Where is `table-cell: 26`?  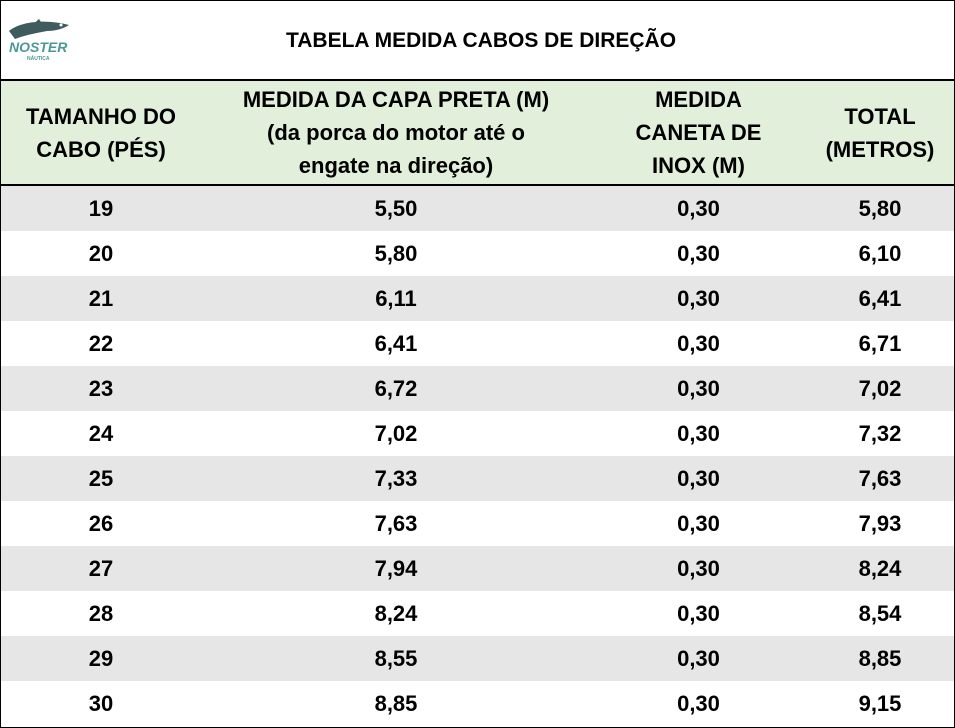 table-cell: 26 is located at coordinates (101, 523).